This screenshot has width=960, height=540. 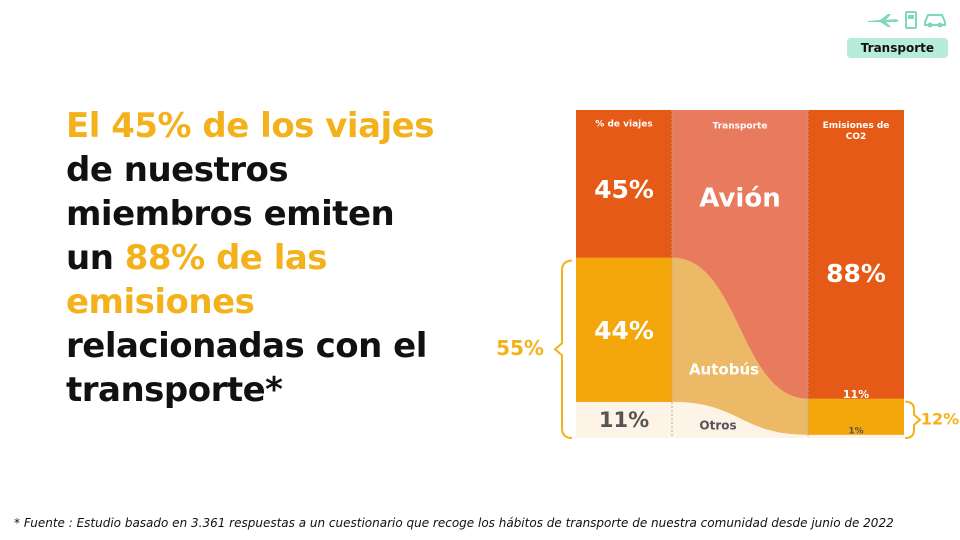 I want to click on bar-avion-trips, so click(x=624, y=184).